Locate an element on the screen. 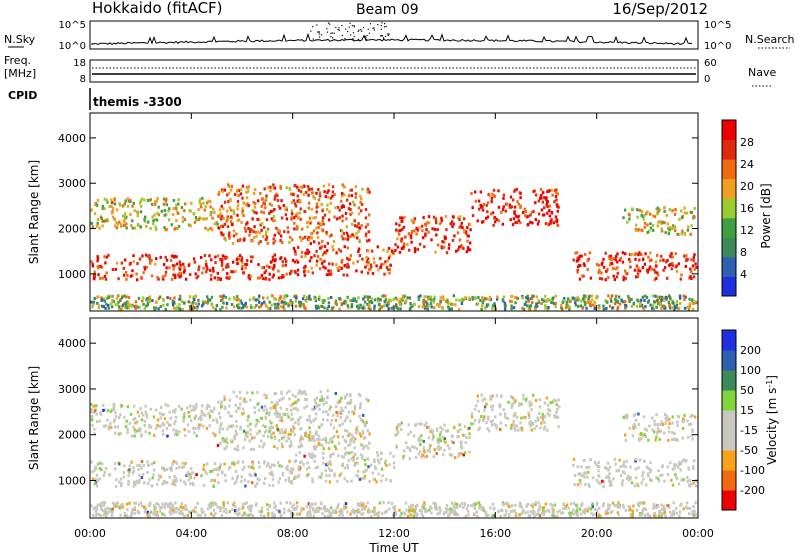 Image resolution: width=800 pixels, height=554 pixels. noise-search-point is located at coordinates (369, 33).